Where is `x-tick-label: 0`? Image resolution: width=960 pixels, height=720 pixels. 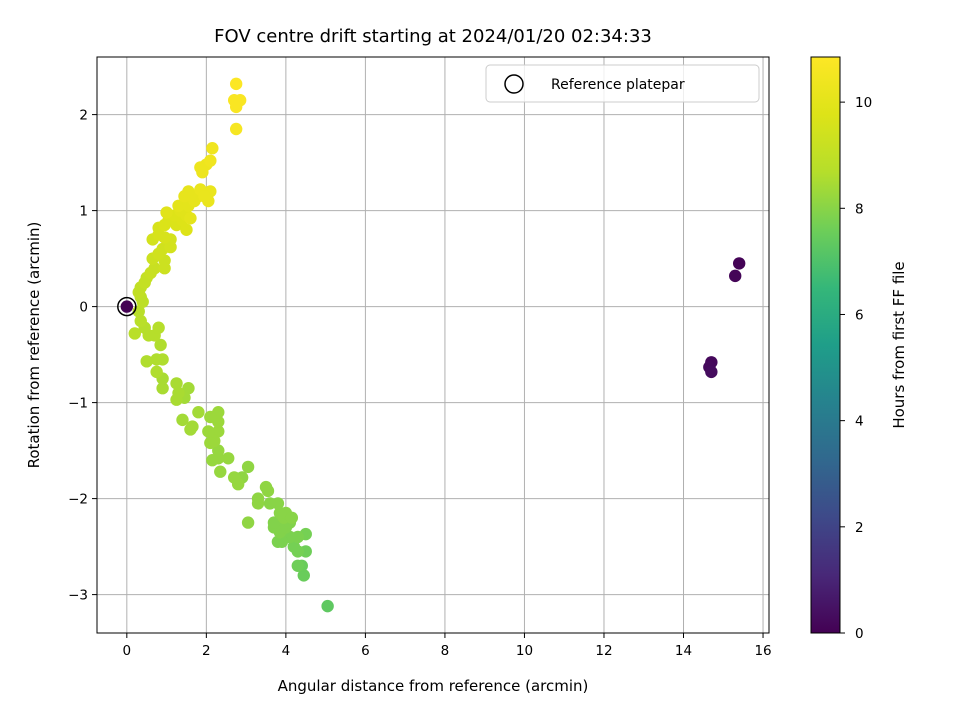 x-tick-label: 0 is located at coordinates (127, 651).